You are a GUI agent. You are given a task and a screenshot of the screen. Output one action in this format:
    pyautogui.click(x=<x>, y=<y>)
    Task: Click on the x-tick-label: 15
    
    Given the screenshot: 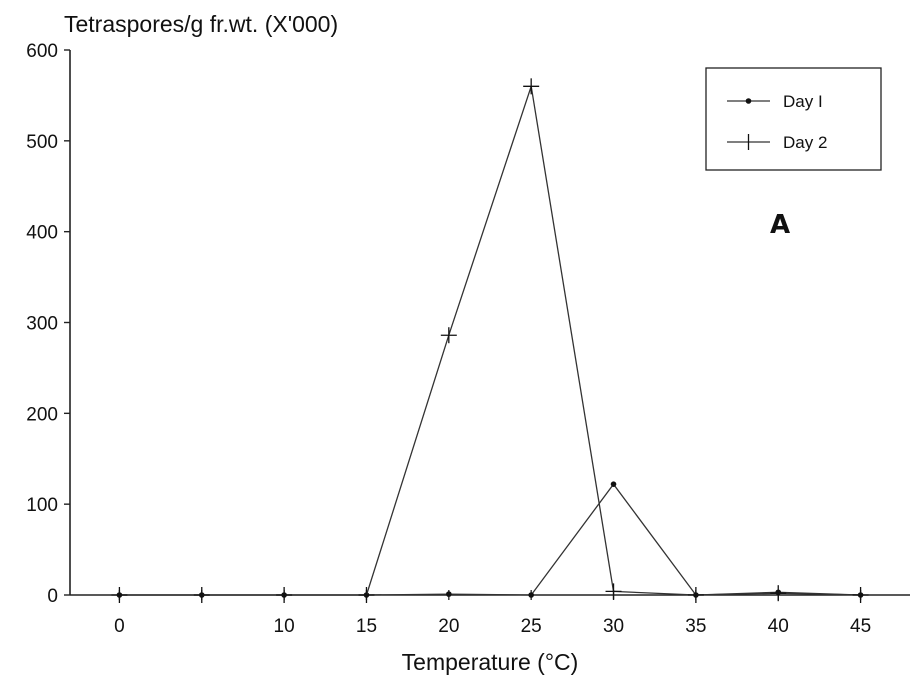 What is the action you would take?
    pyautogui.click(x=366, y=626)
    